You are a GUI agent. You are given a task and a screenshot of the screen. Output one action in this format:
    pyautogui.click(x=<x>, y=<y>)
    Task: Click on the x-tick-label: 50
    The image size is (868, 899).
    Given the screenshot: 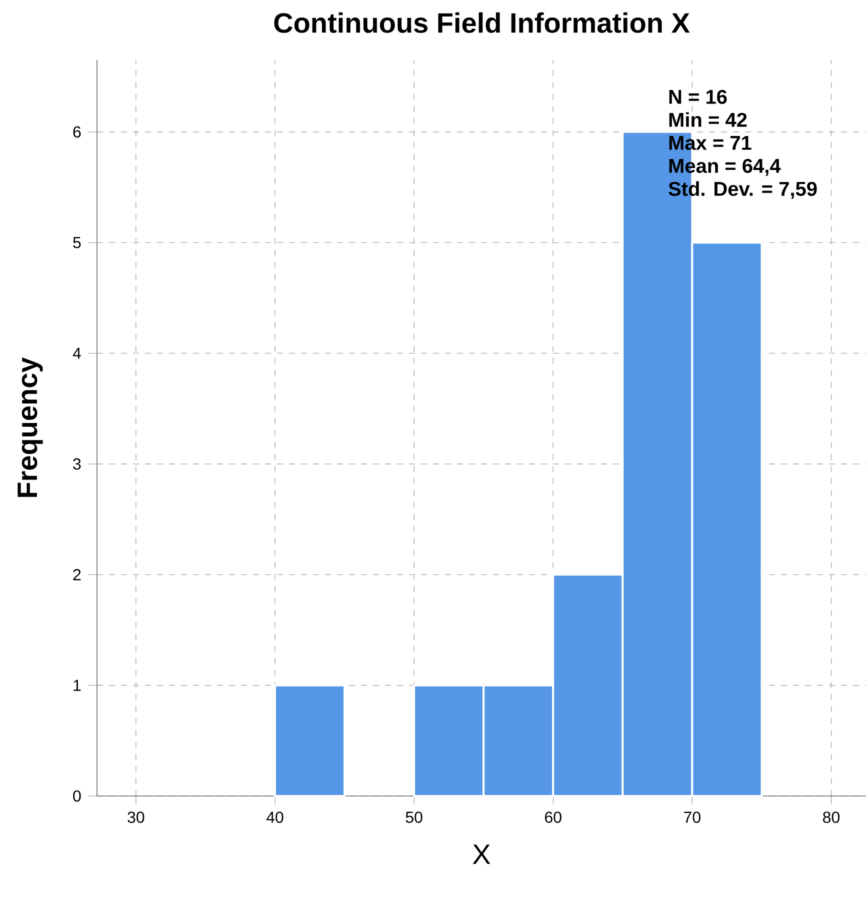 What is the action you would take?
    pyautogui.click(x=414, y=817)
    